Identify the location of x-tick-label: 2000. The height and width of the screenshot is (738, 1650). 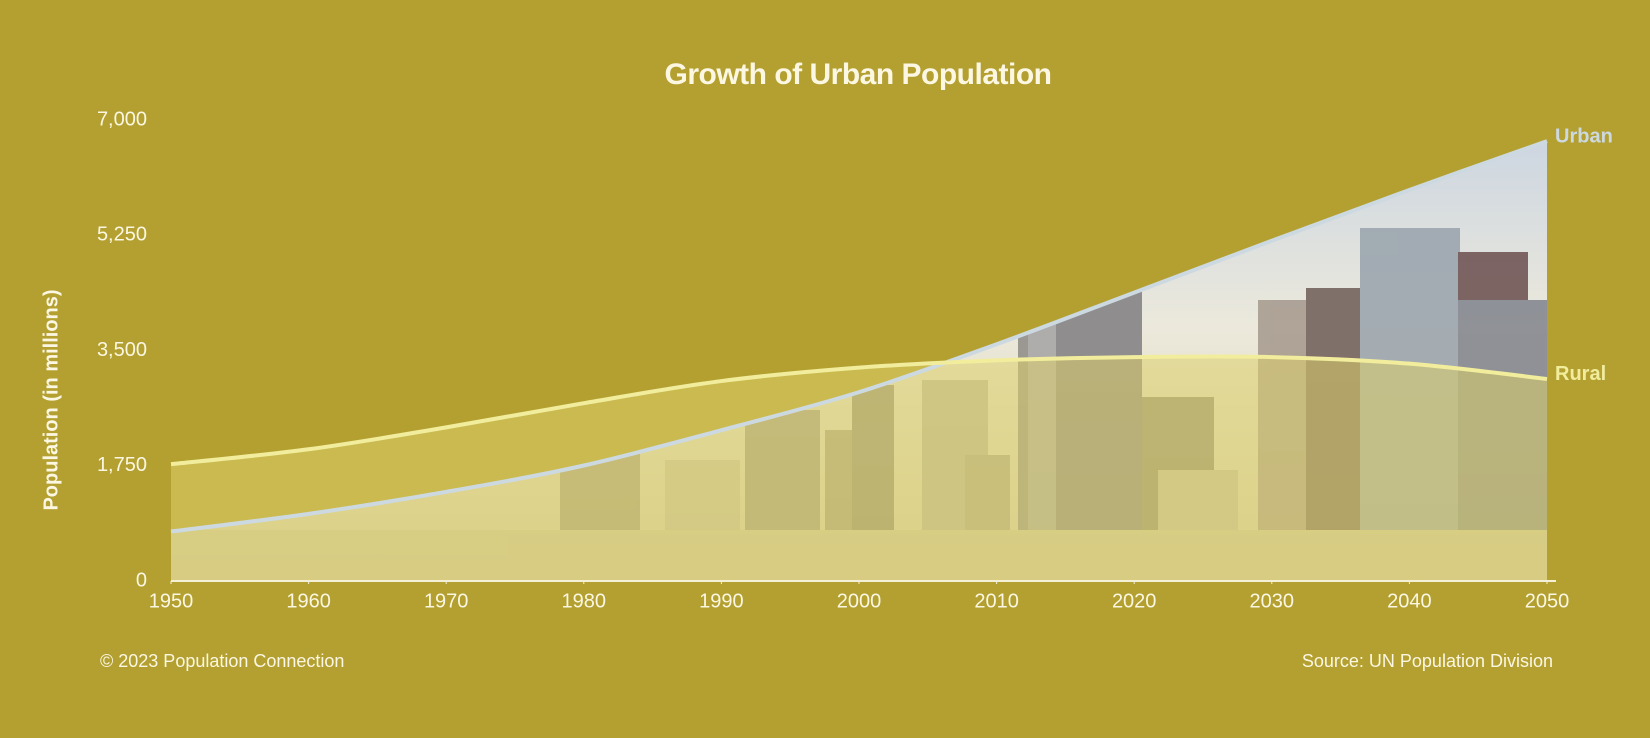
(859, 601).